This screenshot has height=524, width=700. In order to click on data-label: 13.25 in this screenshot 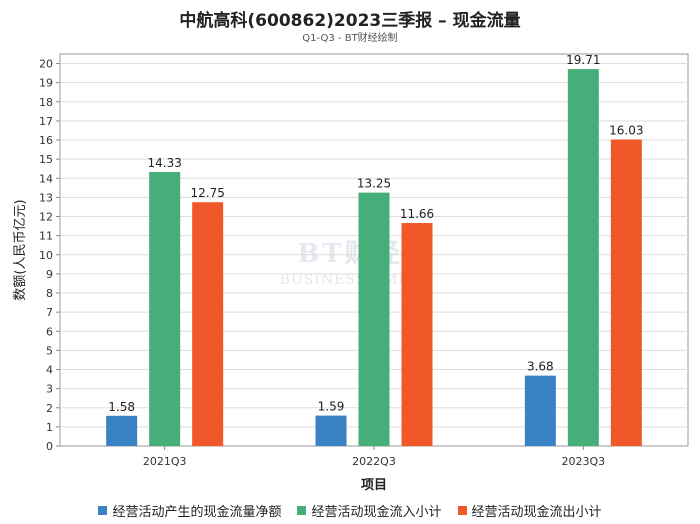, I will do `click(374, 184)`.